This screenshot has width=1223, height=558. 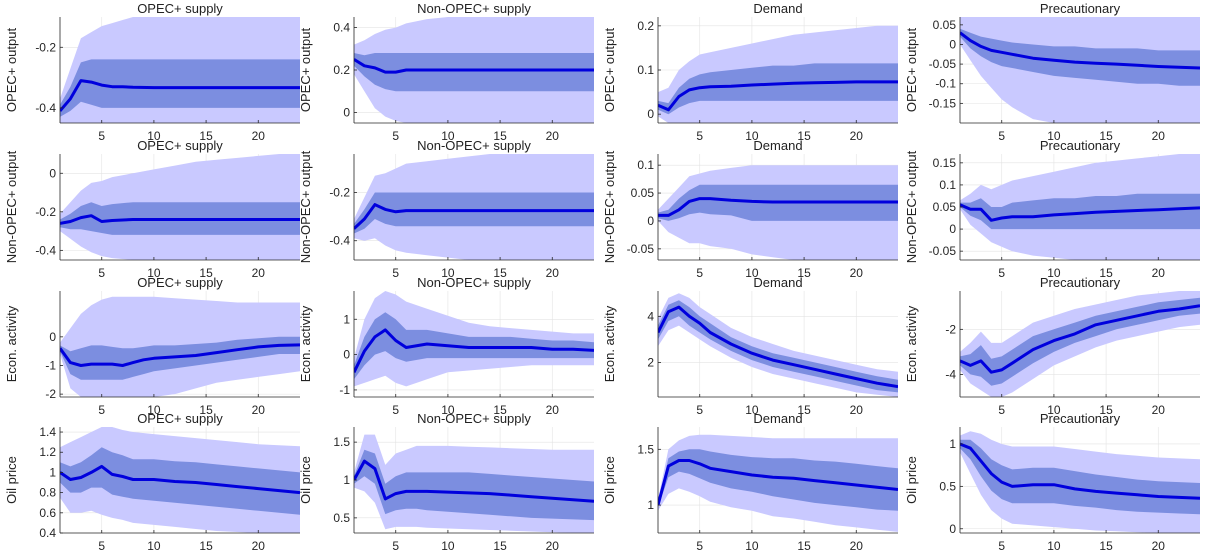 I want to click on subplot-r3-c1: 5 10 15 20 1.5 1 0.5 Non-OPEC+ supply Oil price, so click(x=446, y=482).